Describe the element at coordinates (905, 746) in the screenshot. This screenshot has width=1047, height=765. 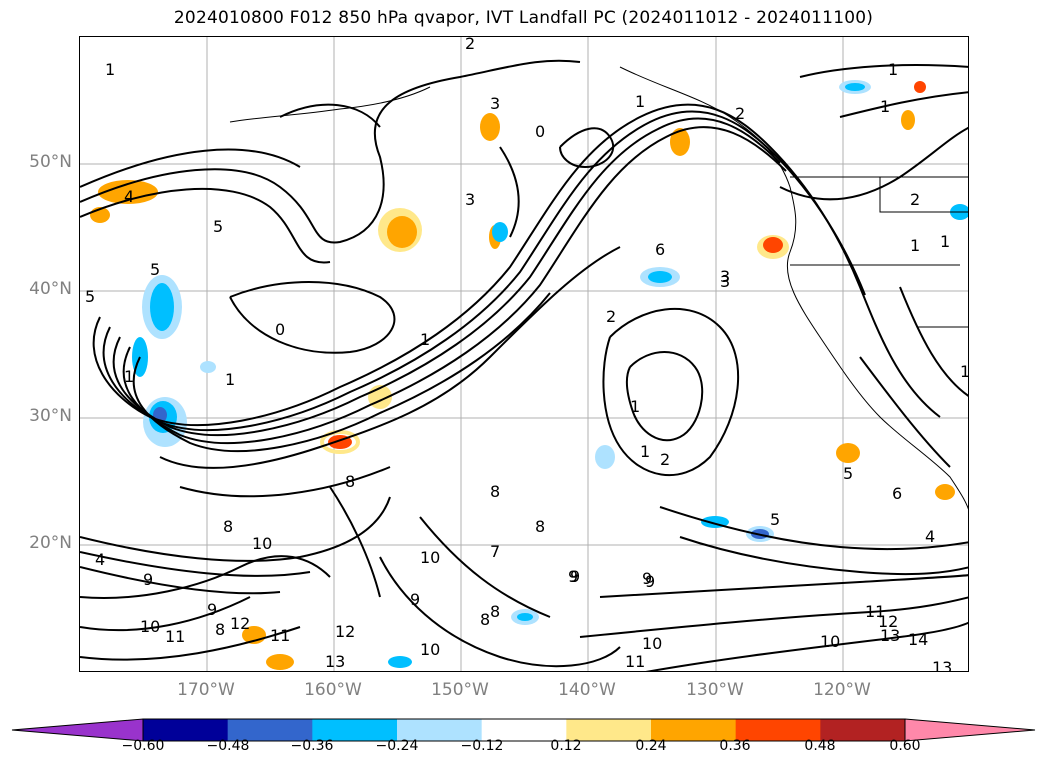
I see `colorbar-tick: 0.60` at that location.